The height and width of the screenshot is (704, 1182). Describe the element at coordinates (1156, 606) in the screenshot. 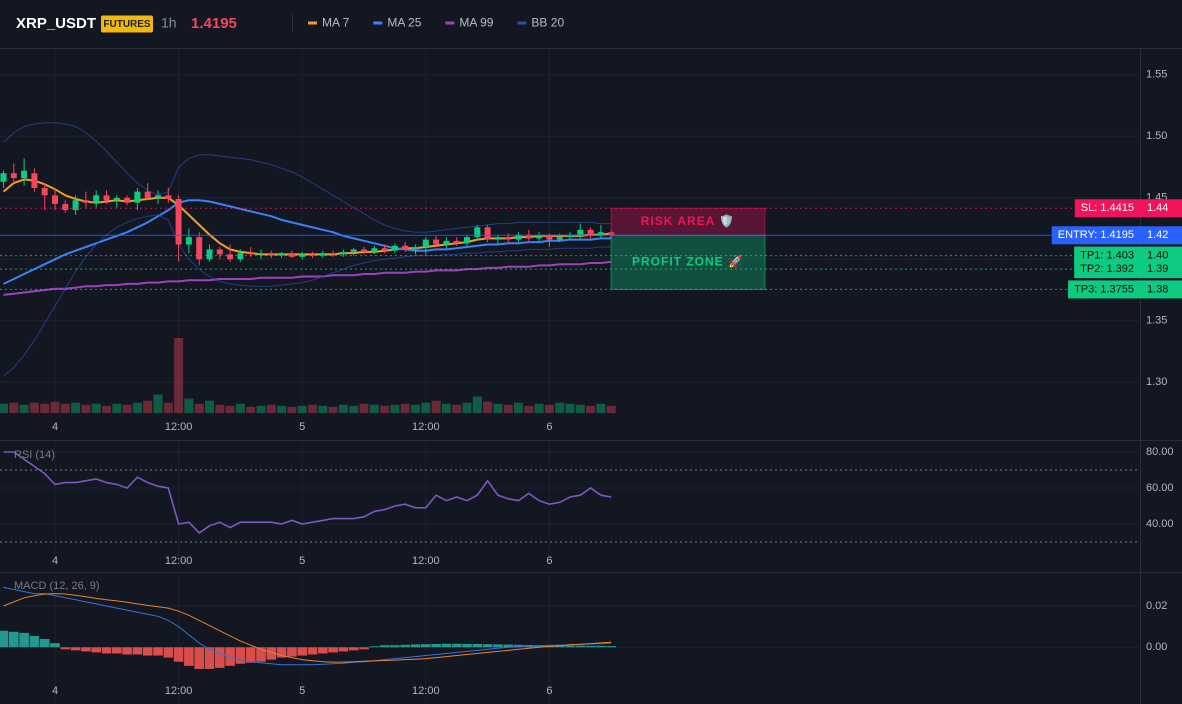

I see `y-tick-label: 0.02` at that location.